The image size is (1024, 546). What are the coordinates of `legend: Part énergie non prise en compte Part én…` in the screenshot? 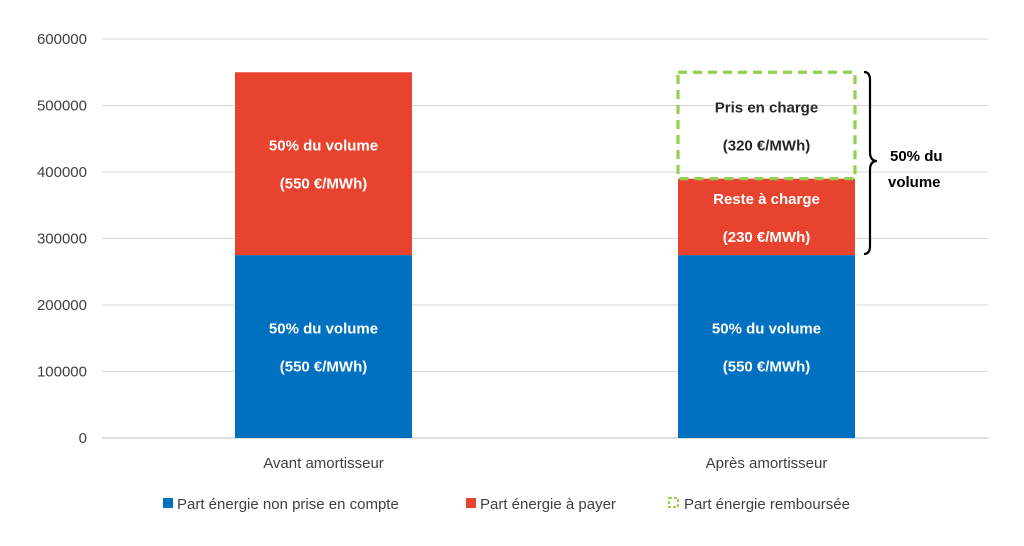 It's located at (506, 504).